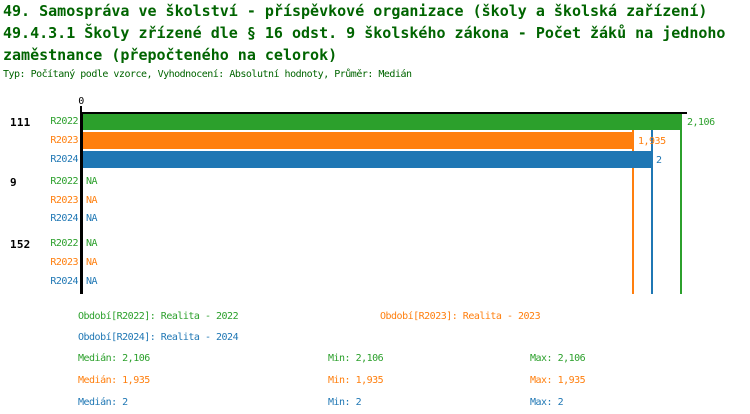  I want to click on row-label-g152-r2022: R2022, so click(64, 243).